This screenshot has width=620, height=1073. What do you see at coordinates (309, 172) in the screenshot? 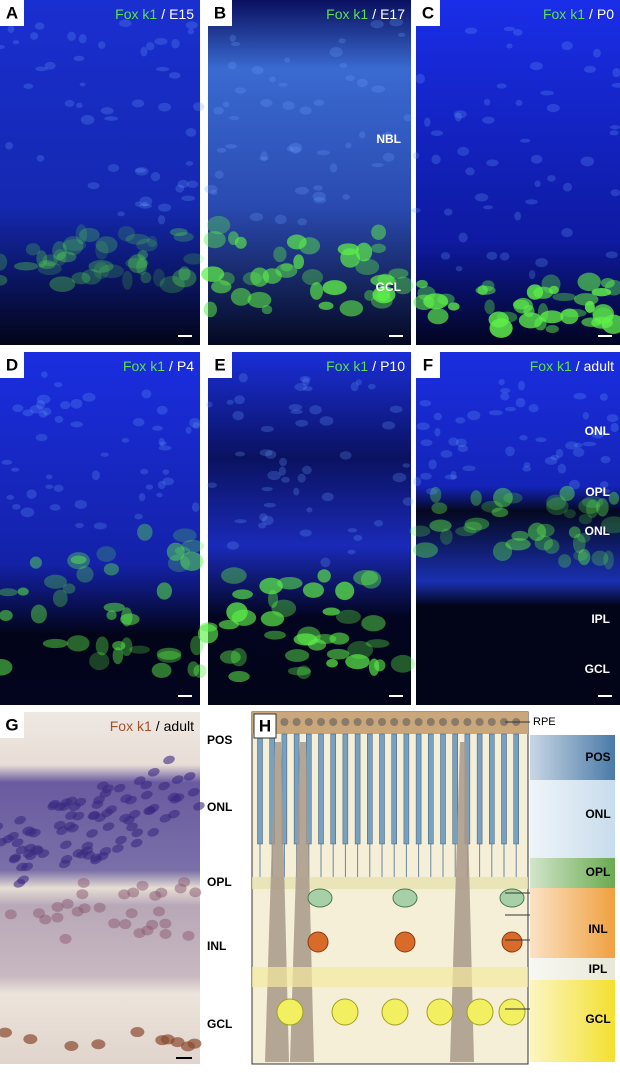
I see `image-panel` at bounding box center [309, 172].